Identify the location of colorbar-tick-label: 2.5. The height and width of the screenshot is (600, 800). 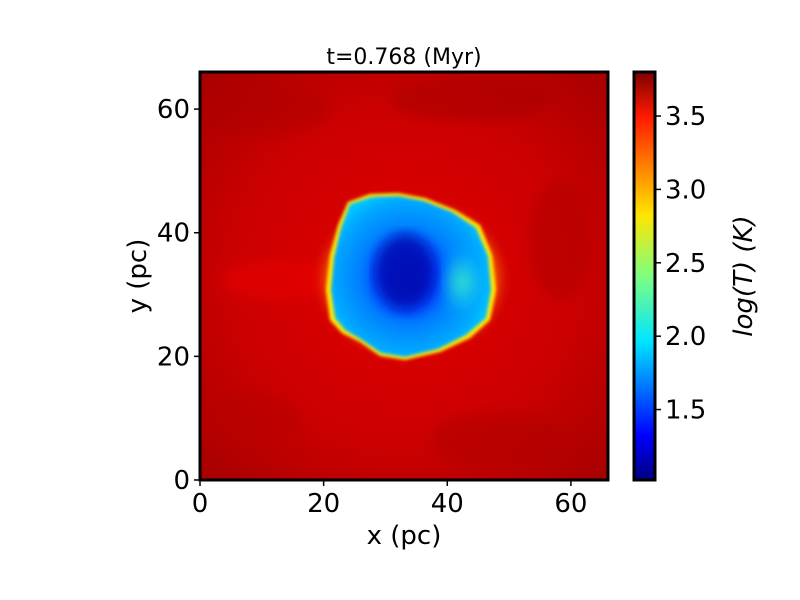
(685, 264).